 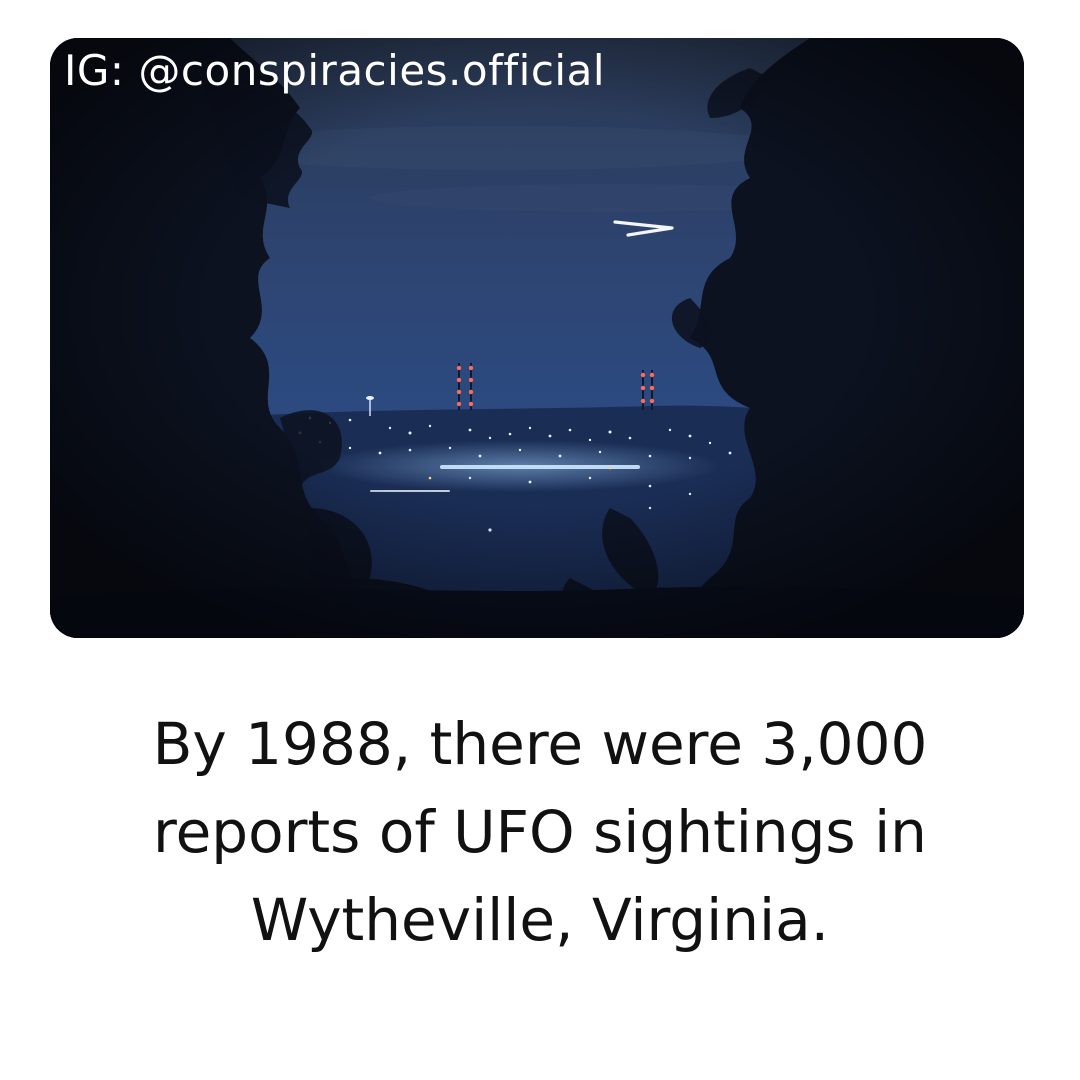 I want to click on instagram-watermark: IG: @conspiracies.official, so click(x=334, y=70).